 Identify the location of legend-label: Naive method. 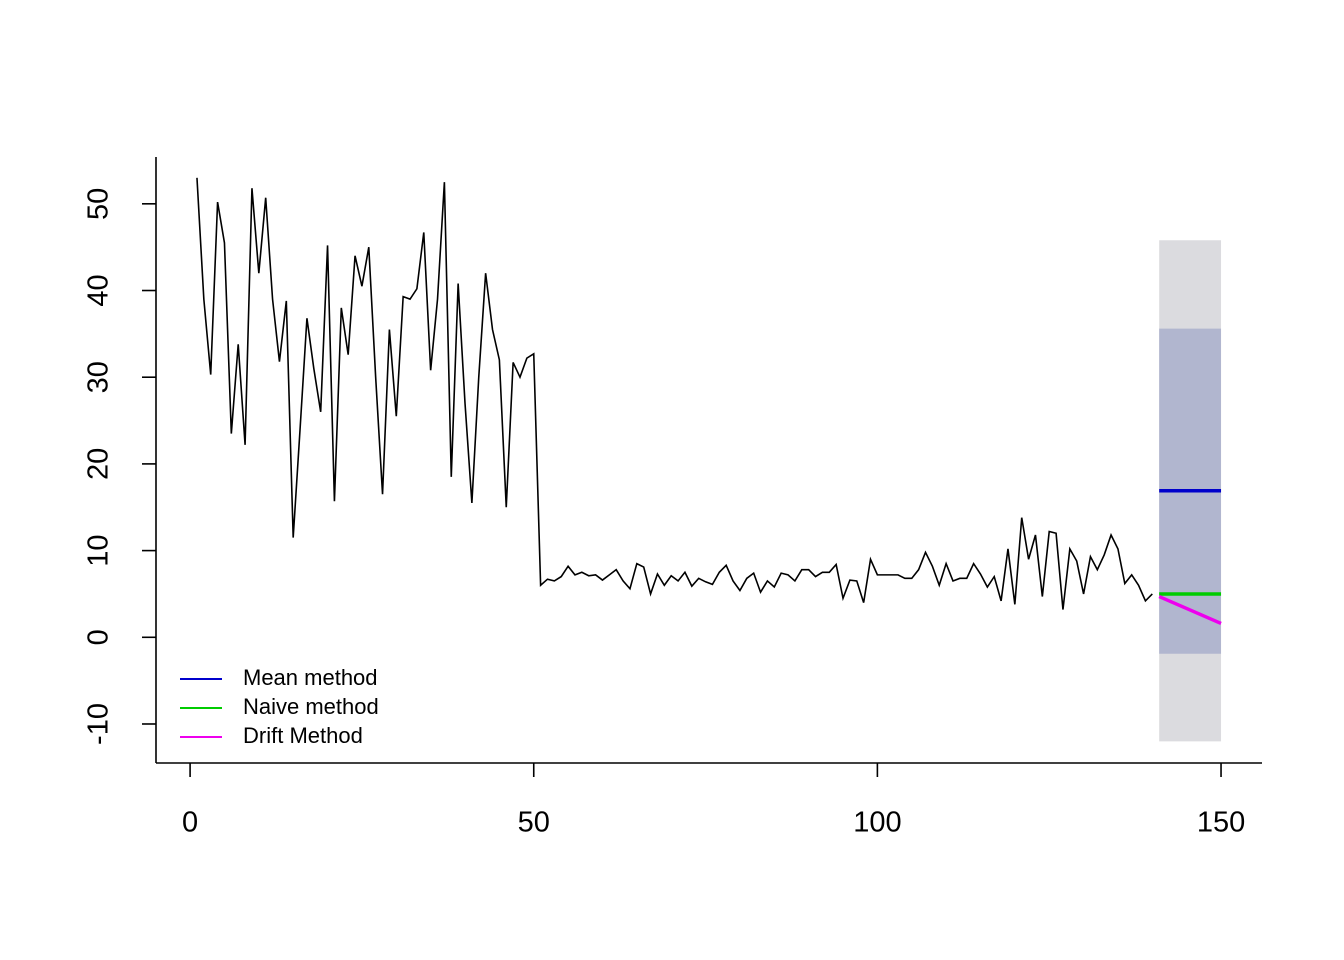
(311, 706).